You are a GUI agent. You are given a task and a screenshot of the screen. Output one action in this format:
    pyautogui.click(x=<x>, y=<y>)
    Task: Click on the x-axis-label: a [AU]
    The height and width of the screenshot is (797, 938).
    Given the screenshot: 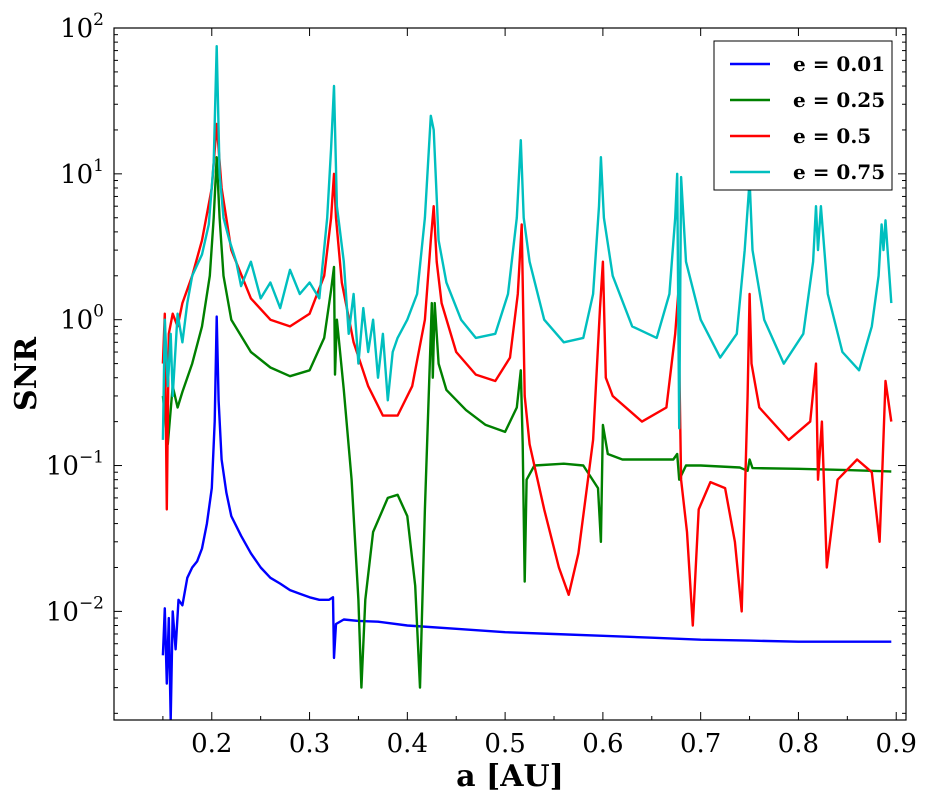 What is the action you would take?
    pyautogui.click(x=510, y=776)
    